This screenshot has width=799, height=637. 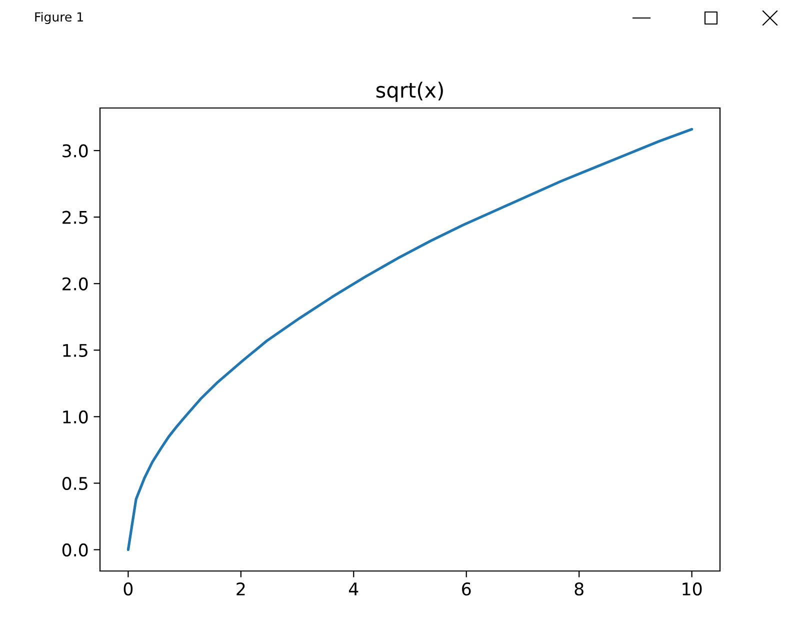 I want to click on y-tick-label: 3.0, so click(x=75, y=151).